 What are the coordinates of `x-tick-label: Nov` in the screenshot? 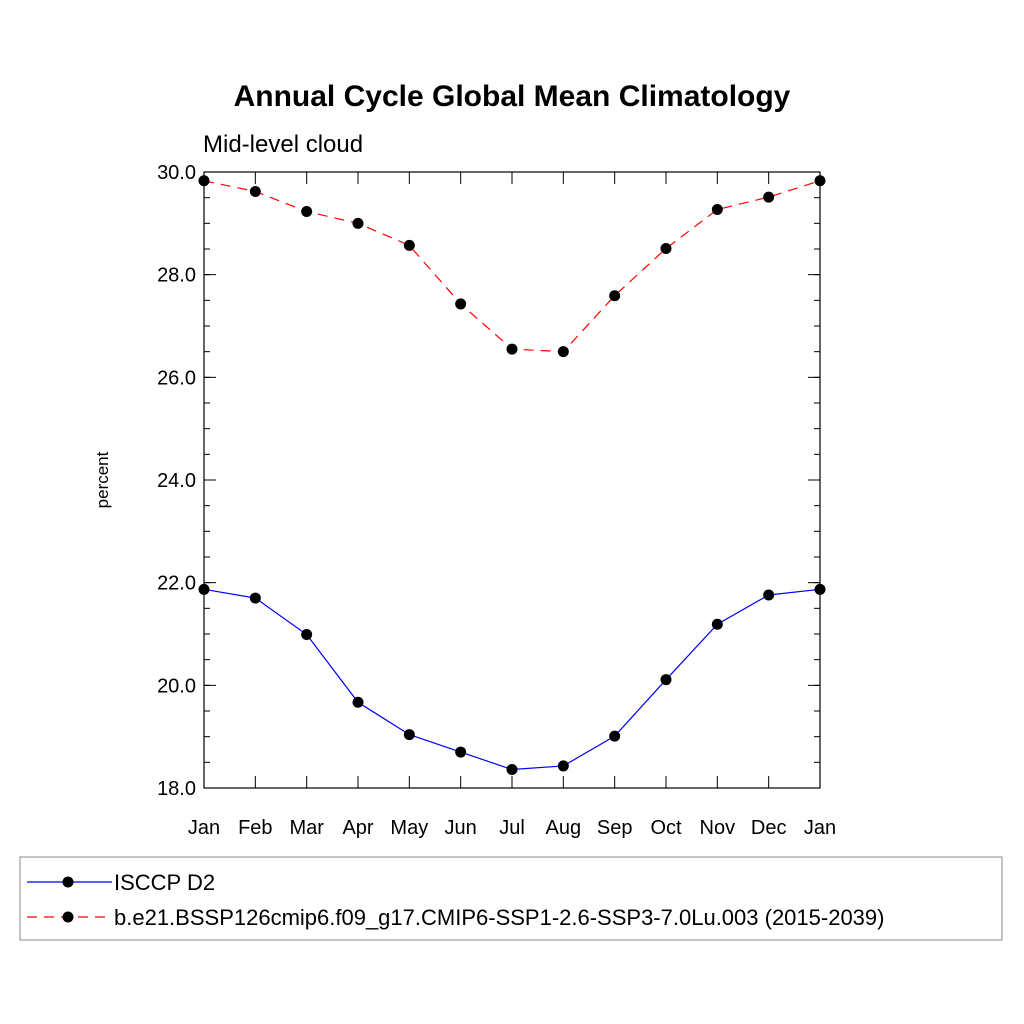 It's located at (718, 828).